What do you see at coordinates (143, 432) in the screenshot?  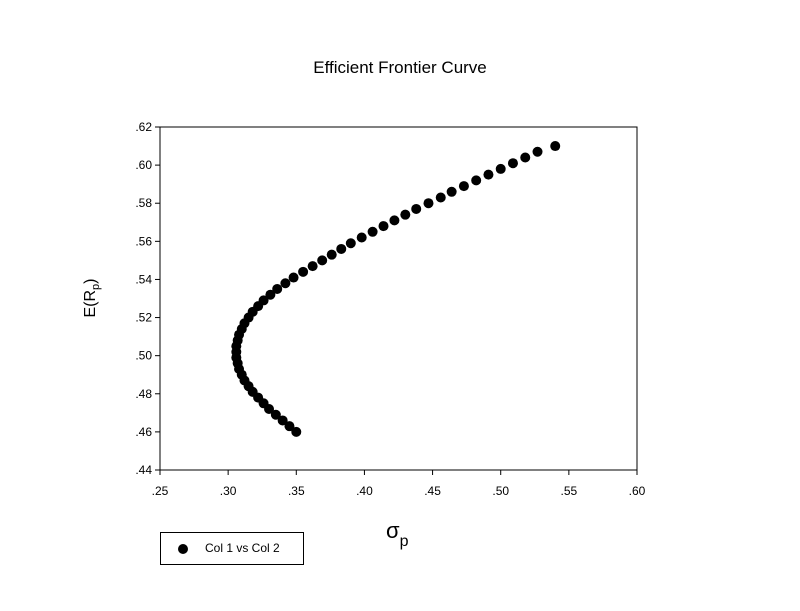 I see `y-tick-label: .46` at bounding box center [143, 432].